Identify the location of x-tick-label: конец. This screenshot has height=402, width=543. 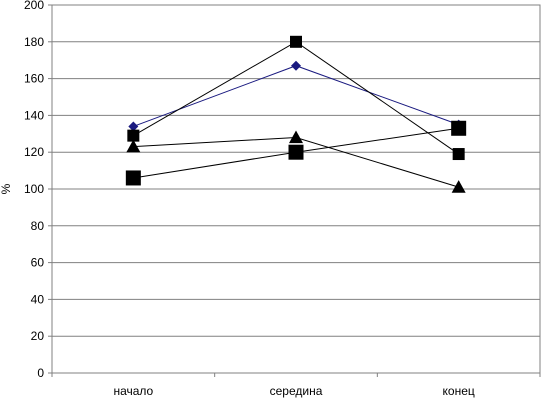
(459, 391).